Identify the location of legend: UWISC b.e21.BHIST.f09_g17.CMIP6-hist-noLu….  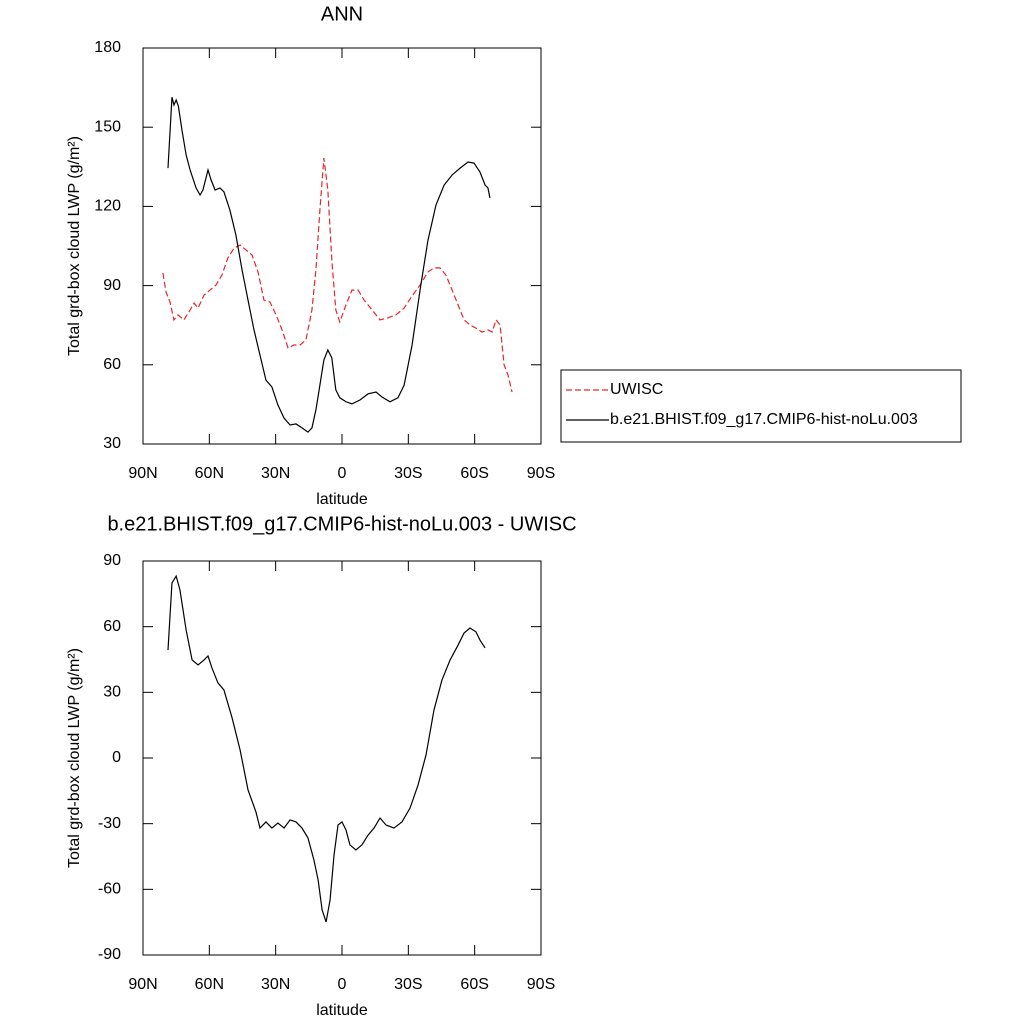
(761, 406).